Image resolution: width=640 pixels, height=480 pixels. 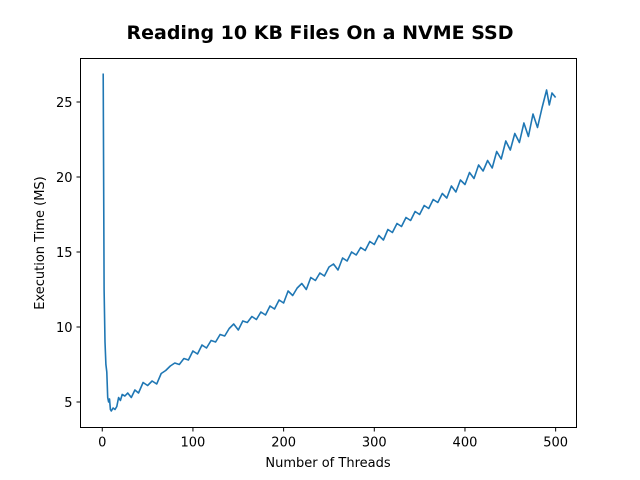 I want to click on x-tick-label: 0, so click(x=102, y=443).